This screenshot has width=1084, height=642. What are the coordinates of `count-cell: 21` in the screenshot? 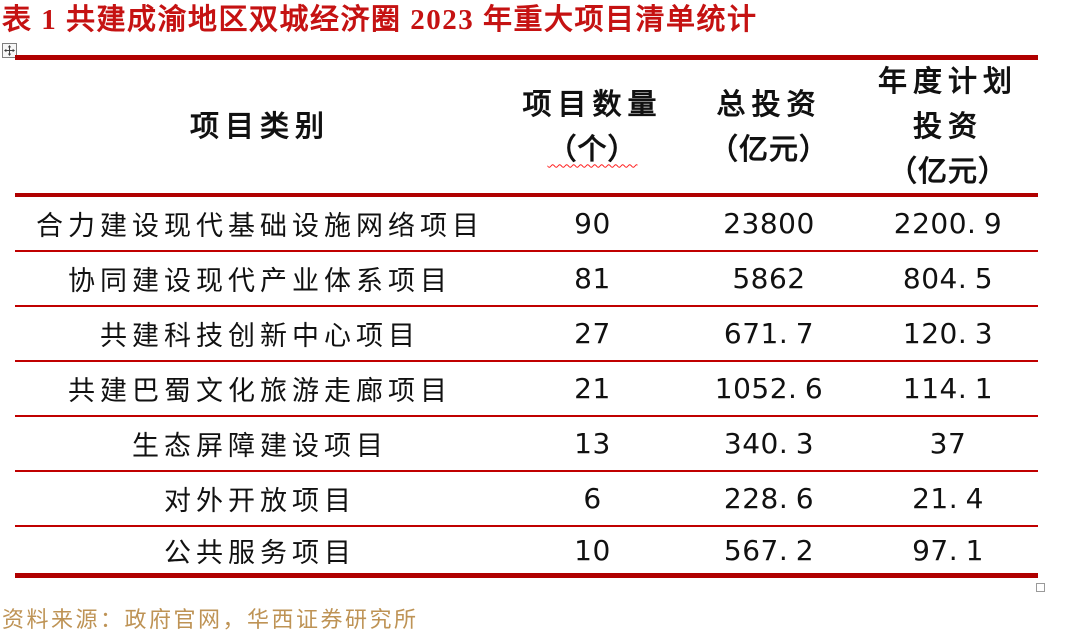 It's located at (592, 388).